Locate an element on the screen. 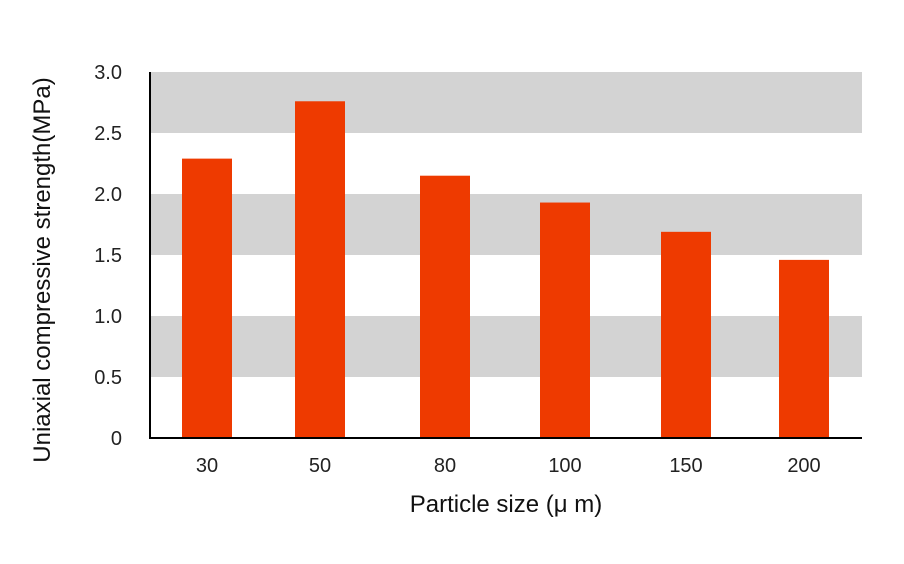 The height and width of the screenshot is (564, 904). x-tick-label: 150 is located at coordinates (685, 466).